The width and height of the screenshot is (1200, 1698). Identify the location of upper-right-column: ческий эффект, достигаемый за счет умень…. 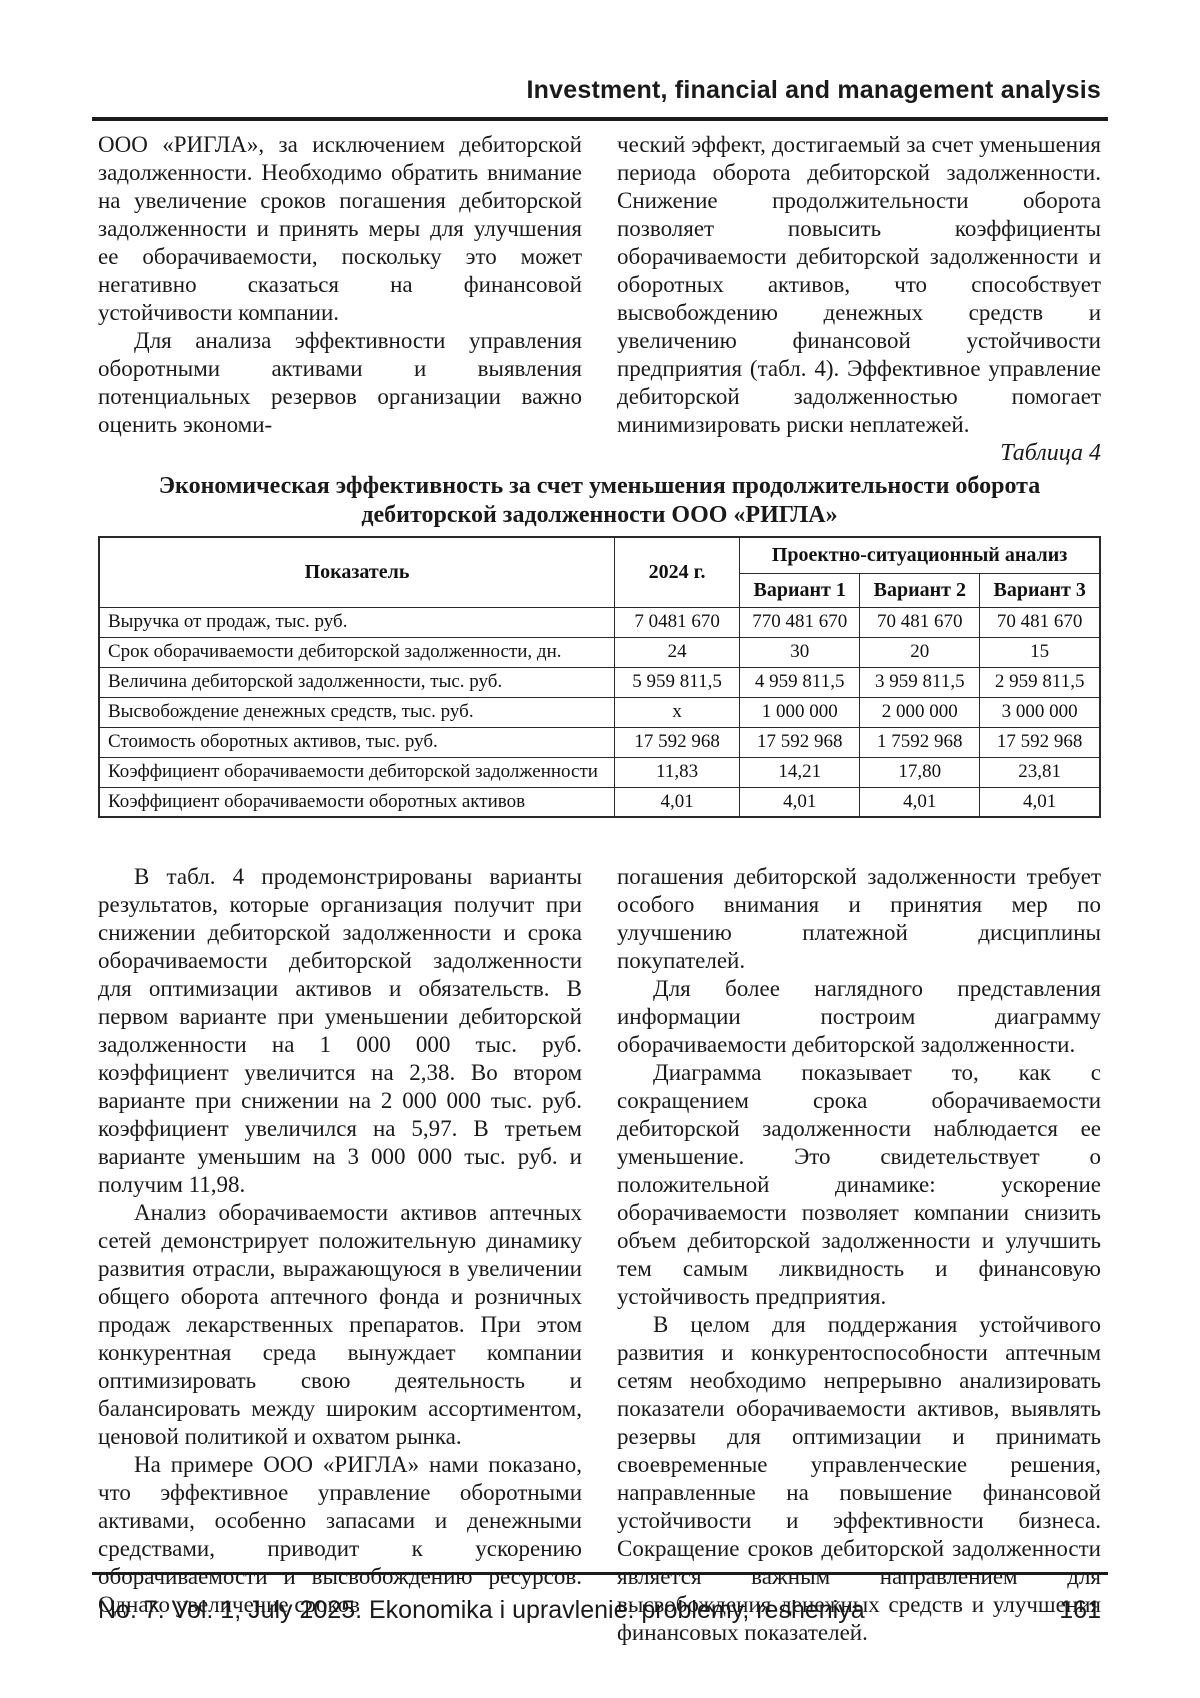
(859, 285).